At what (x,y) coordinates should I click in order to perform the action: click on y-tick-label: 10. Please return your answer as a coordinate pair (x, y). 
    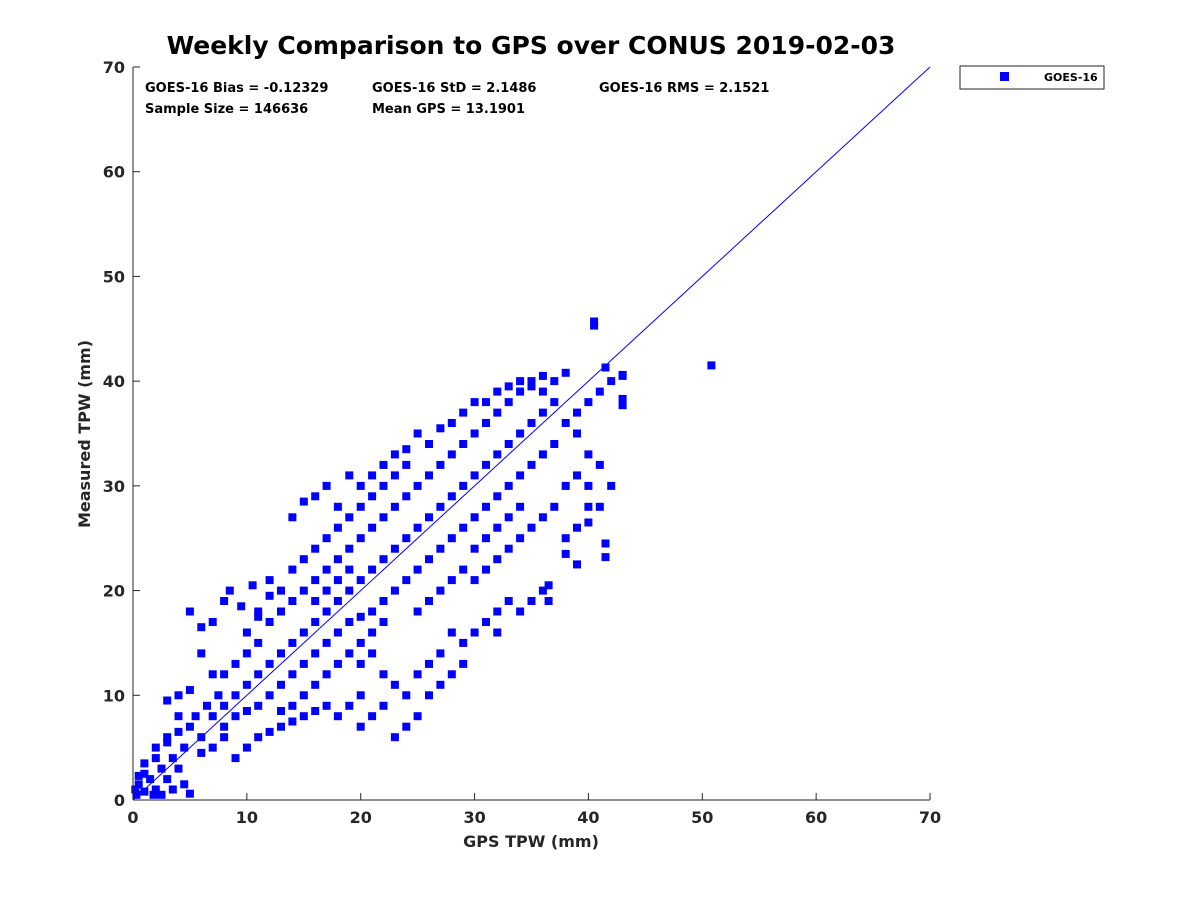
    Looking at the image, I should click on (114, 695).